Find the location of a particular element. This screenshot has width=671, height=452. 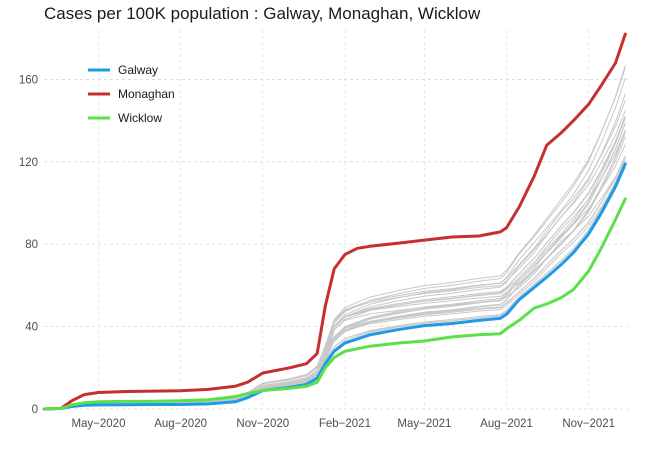

x-tick-label: Aug−2020 is located at coordinates (180, 424).